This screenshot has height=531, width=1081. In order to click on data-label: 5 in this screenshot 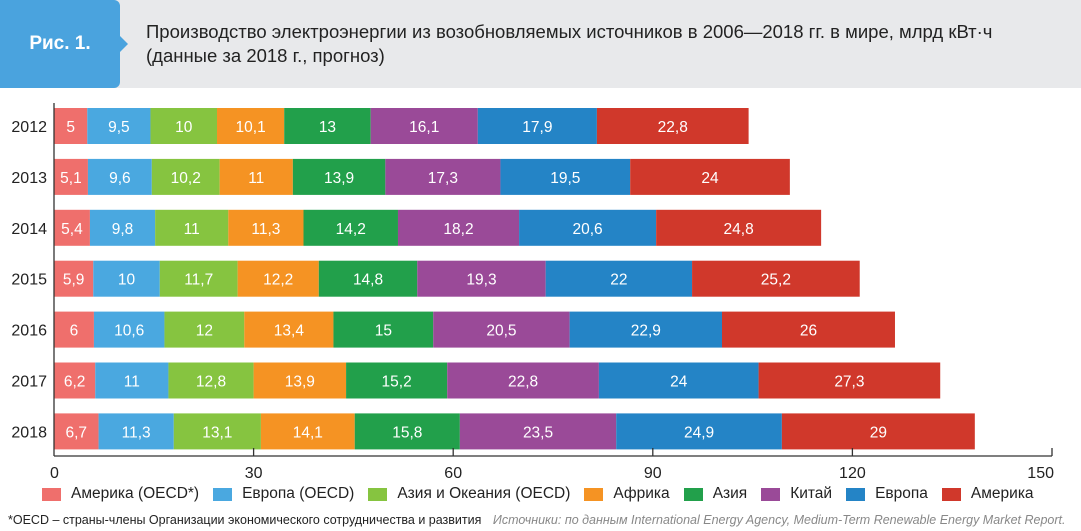, I will do `click(70, 127)`.